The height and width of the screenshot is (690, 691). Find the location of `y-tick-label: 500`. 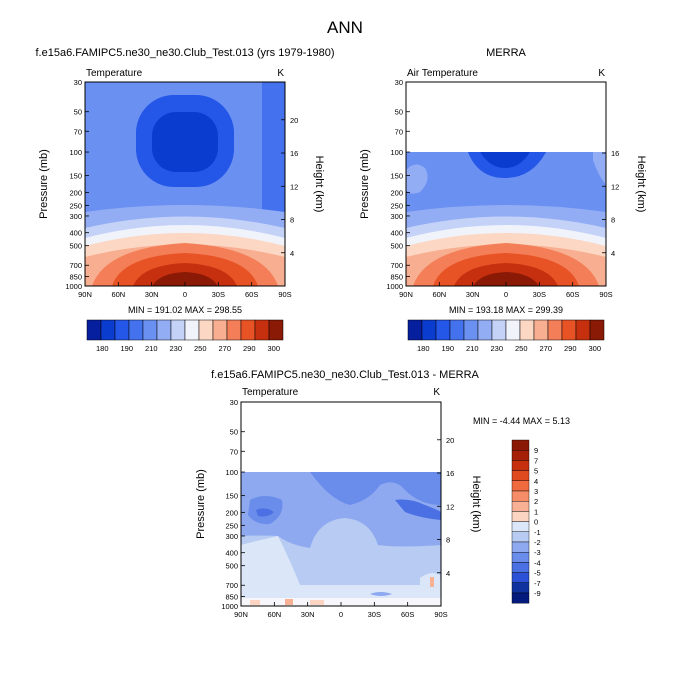

y-tick-label: 500 is located at coordinates (396, 246).